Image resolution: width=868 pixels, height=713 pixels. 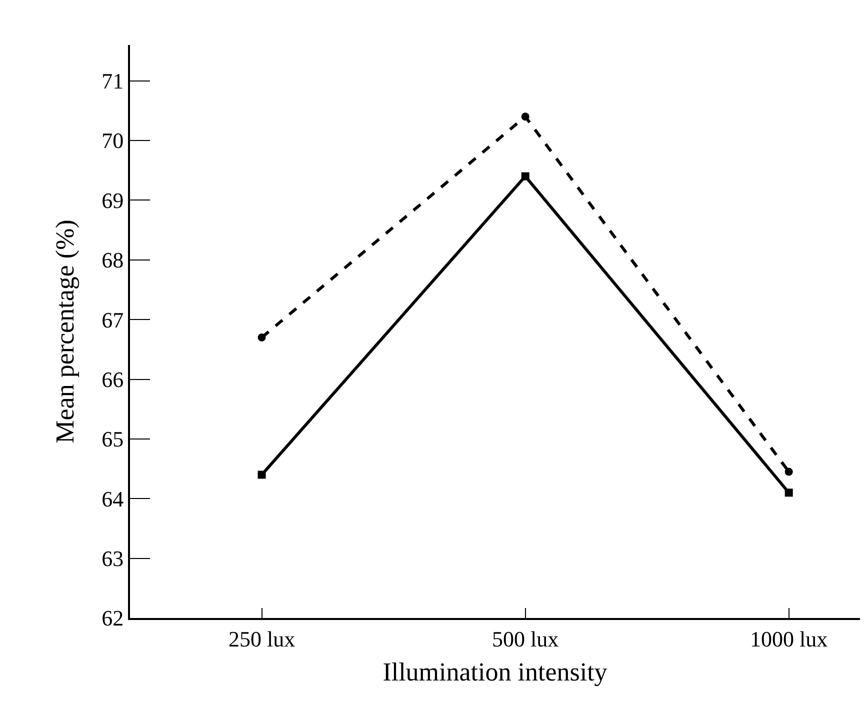 What do you see at coordinates (113, 439) in the screenshot?
I see `y-tick-label: 65` at bounding box center [113, 439].